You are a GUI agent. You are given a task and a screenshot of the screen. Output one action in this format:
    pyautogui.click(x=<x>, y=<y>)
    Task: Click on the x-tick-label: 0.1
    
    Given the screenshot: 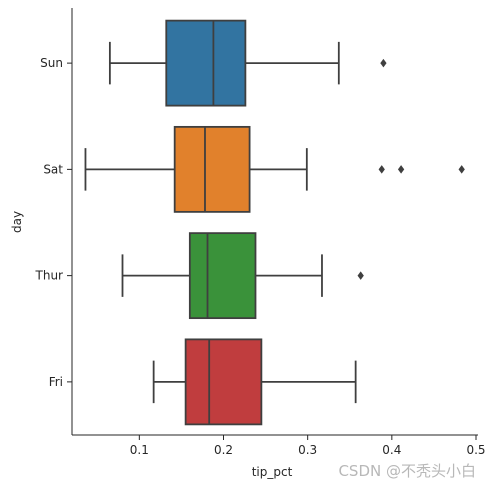 What is the action you would take?
    pyautogui.click(x=139, y=450)
    